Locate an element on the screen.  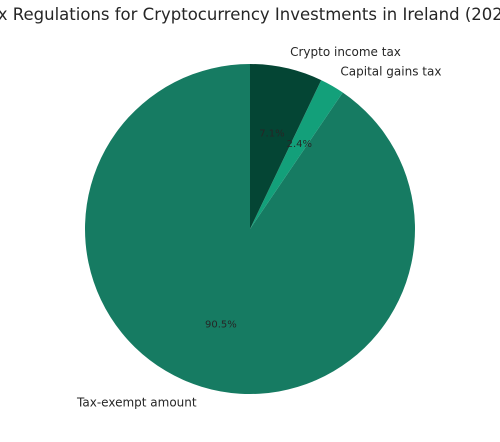
pie-slice-capital-gains-tax is located at coordinates (296, 155).